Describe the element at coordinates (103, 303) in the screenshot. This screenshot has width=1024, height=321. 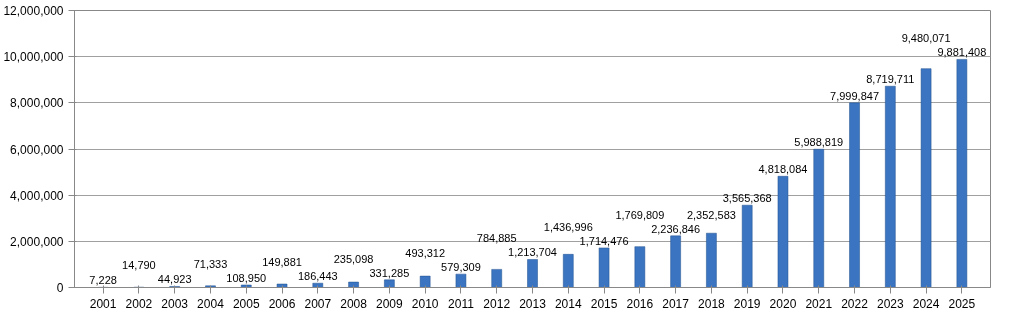
I see `x-tick-label: 2001` at that location.